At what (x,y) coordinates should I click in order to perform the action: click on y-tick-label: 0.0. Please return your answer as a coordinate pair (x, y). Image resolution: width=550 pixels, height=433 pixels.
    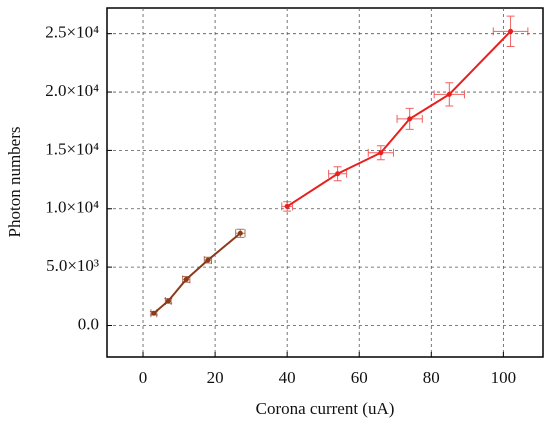
    Looking at the image, I should click on (88, 323).